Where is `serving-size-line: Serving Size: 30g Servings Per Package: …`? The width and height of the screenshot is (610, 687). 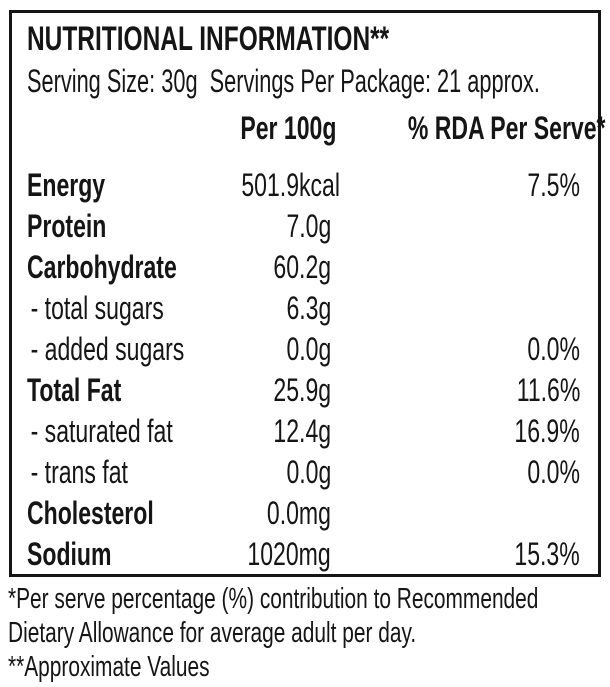
serving-size-line: Serving Size: 30g Servings Per Package: … is located at coordinates (303, 81).